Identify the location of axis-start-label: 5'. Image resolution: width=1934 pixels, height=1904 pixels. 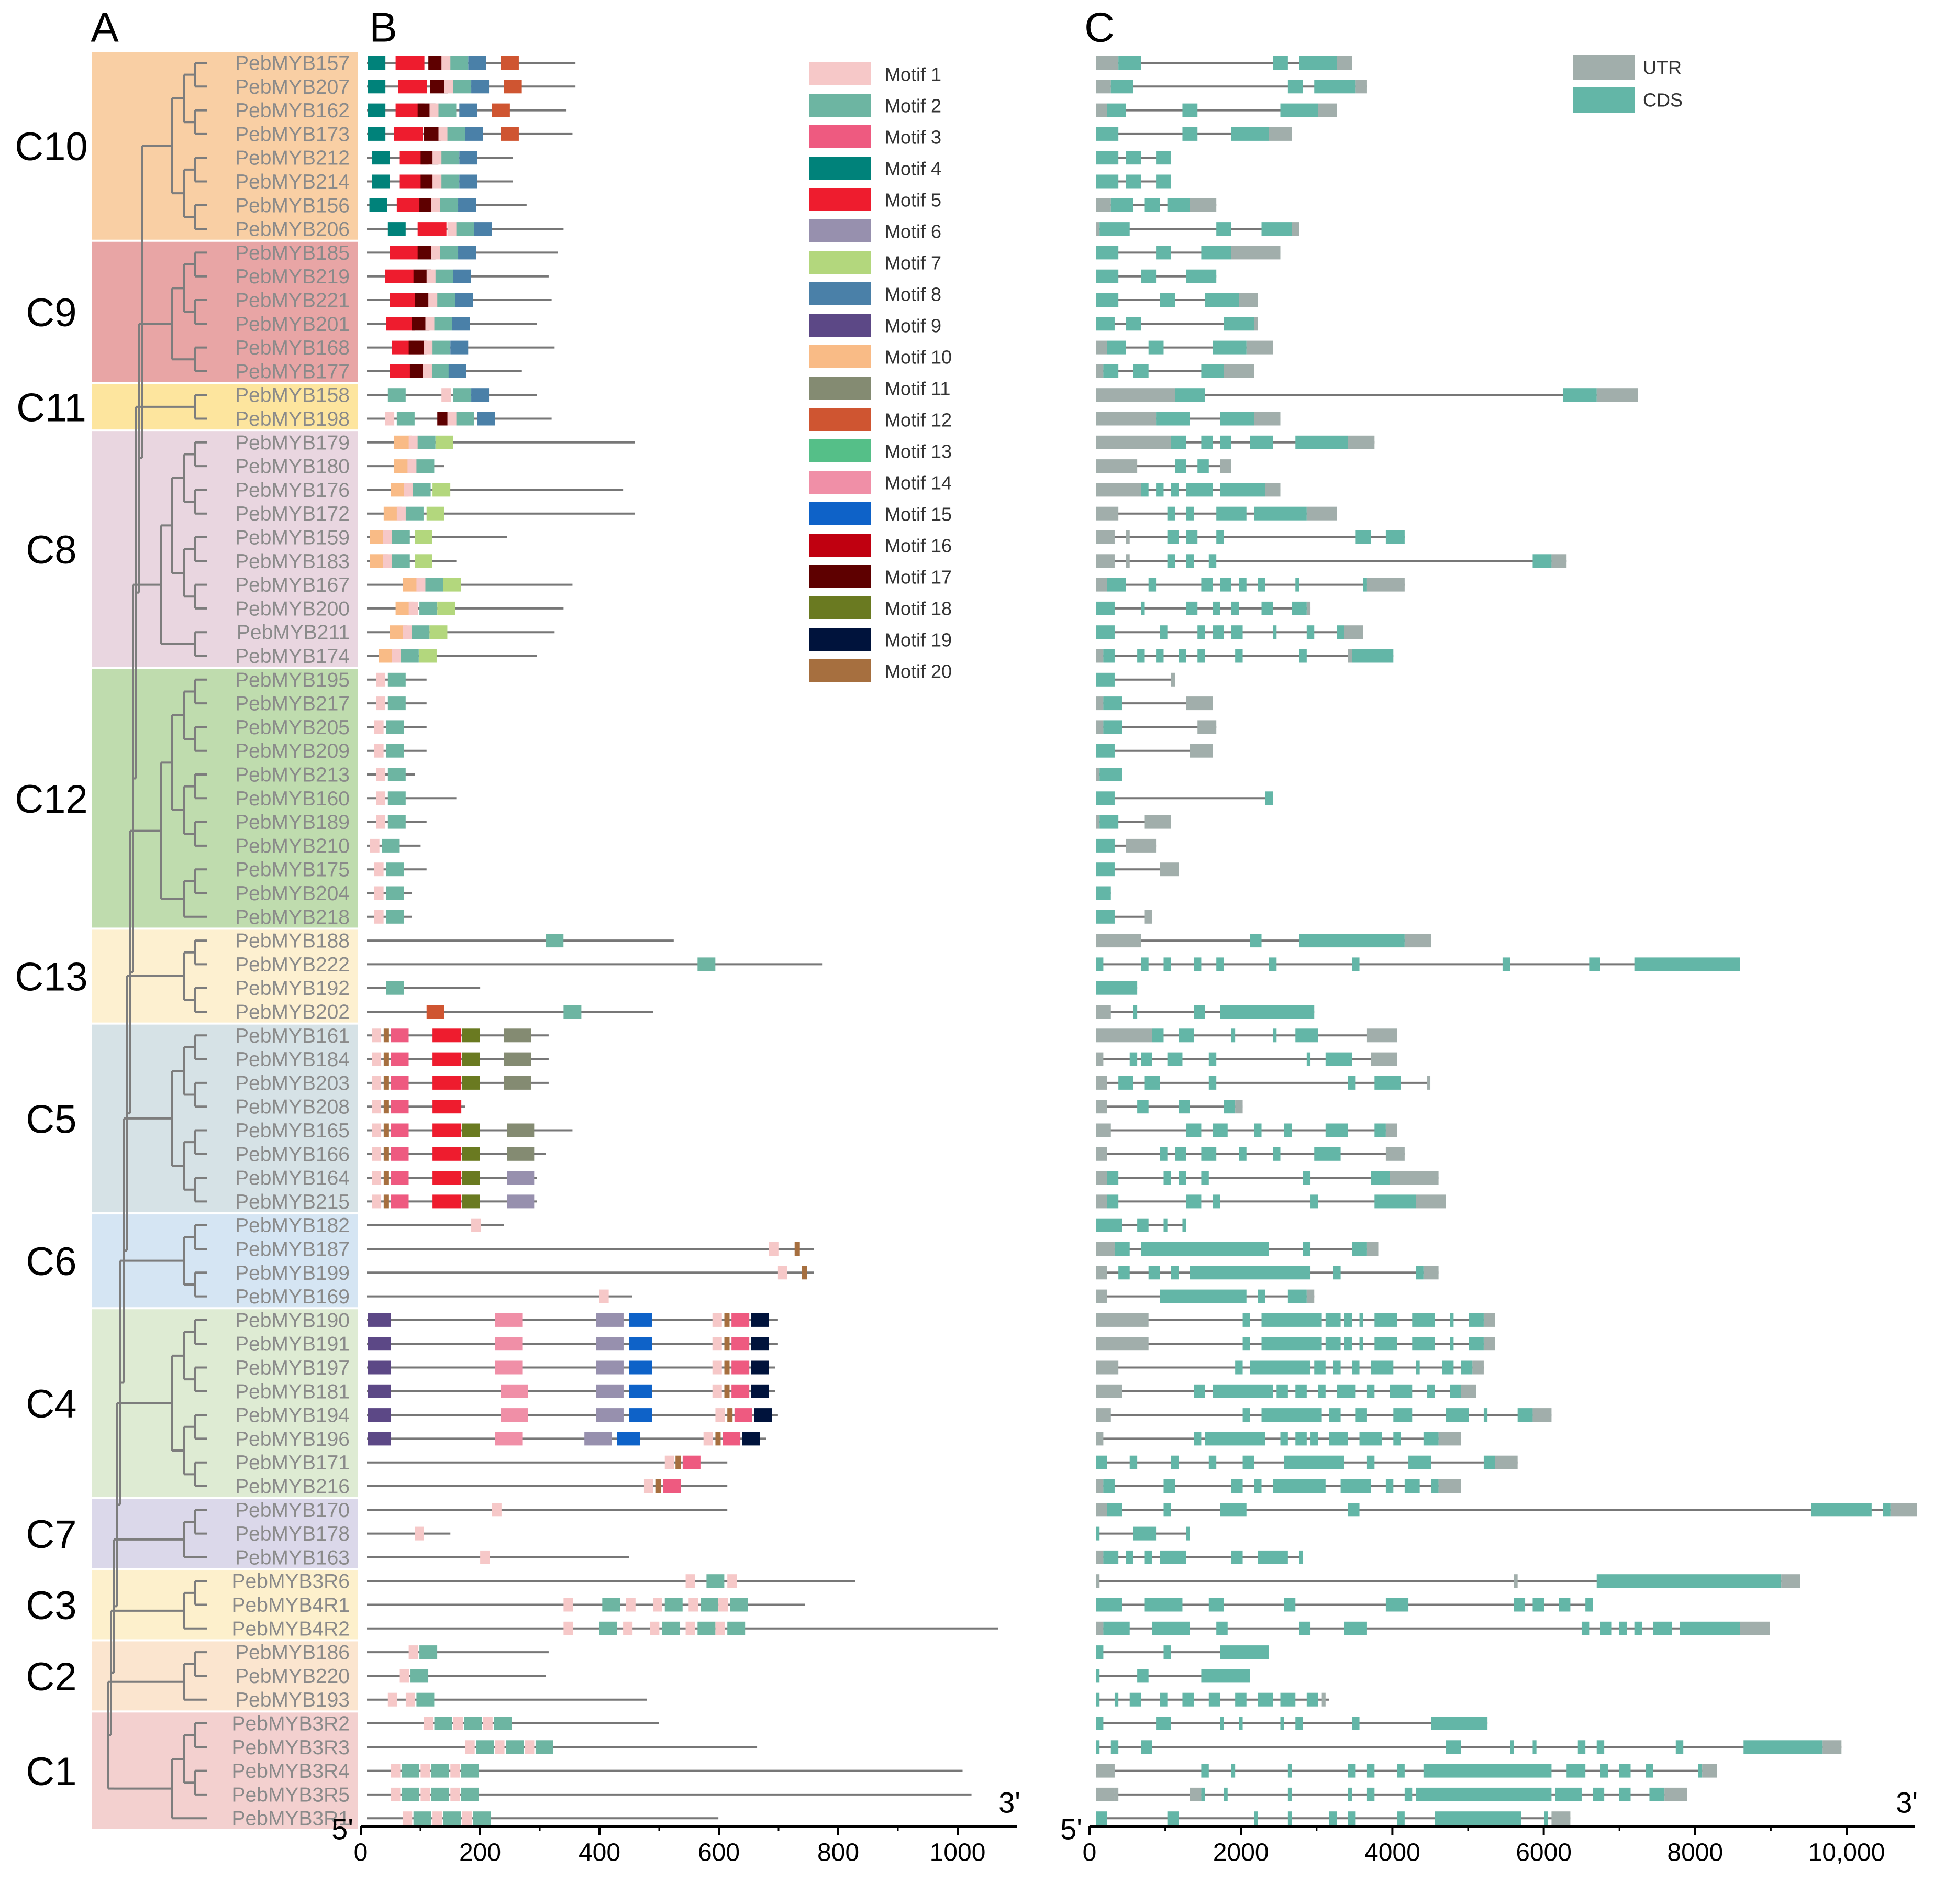
(1071, 1830).